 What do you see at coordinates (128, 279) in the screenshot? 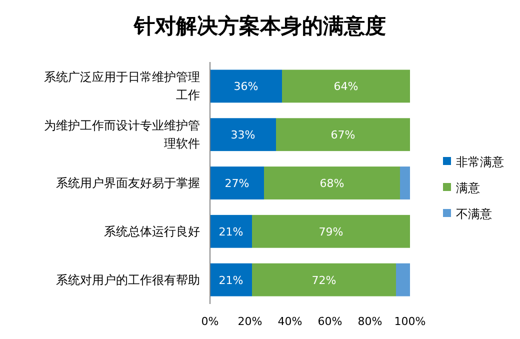
I see `y-tick-label: 系统对用户的工作很有帮助` at bounding box center [128, 279].